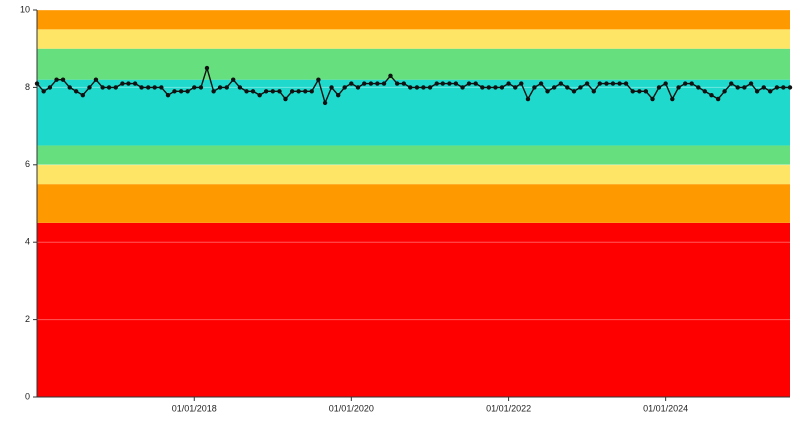 The height and width of the screenshot is (431, 803). Describe the element at coordinates (27, 87) in the screenshot. I see `y-tick-label: 8` at that location.